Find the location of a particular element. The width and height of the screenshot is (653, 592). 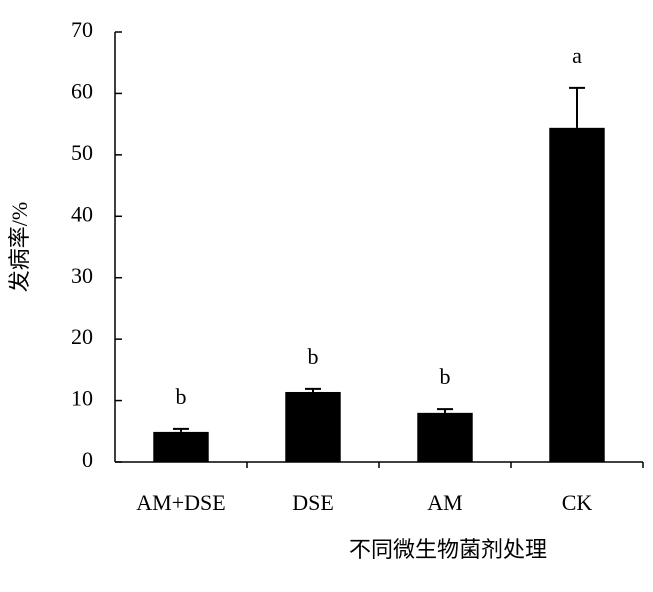

x-tick-label: AM+DSE is located at coordinates (180, 502).